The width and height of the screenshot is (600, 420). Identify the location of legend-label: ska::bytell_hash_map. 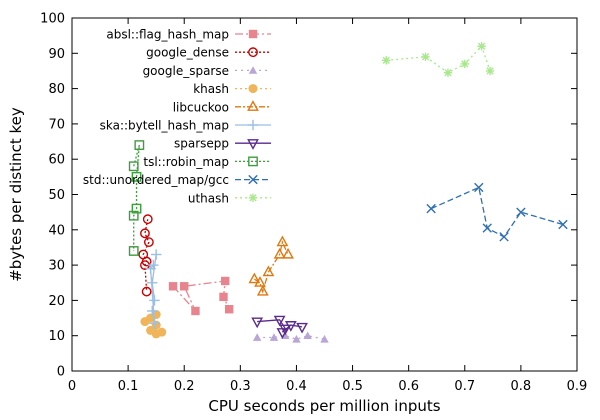
(164, 126).